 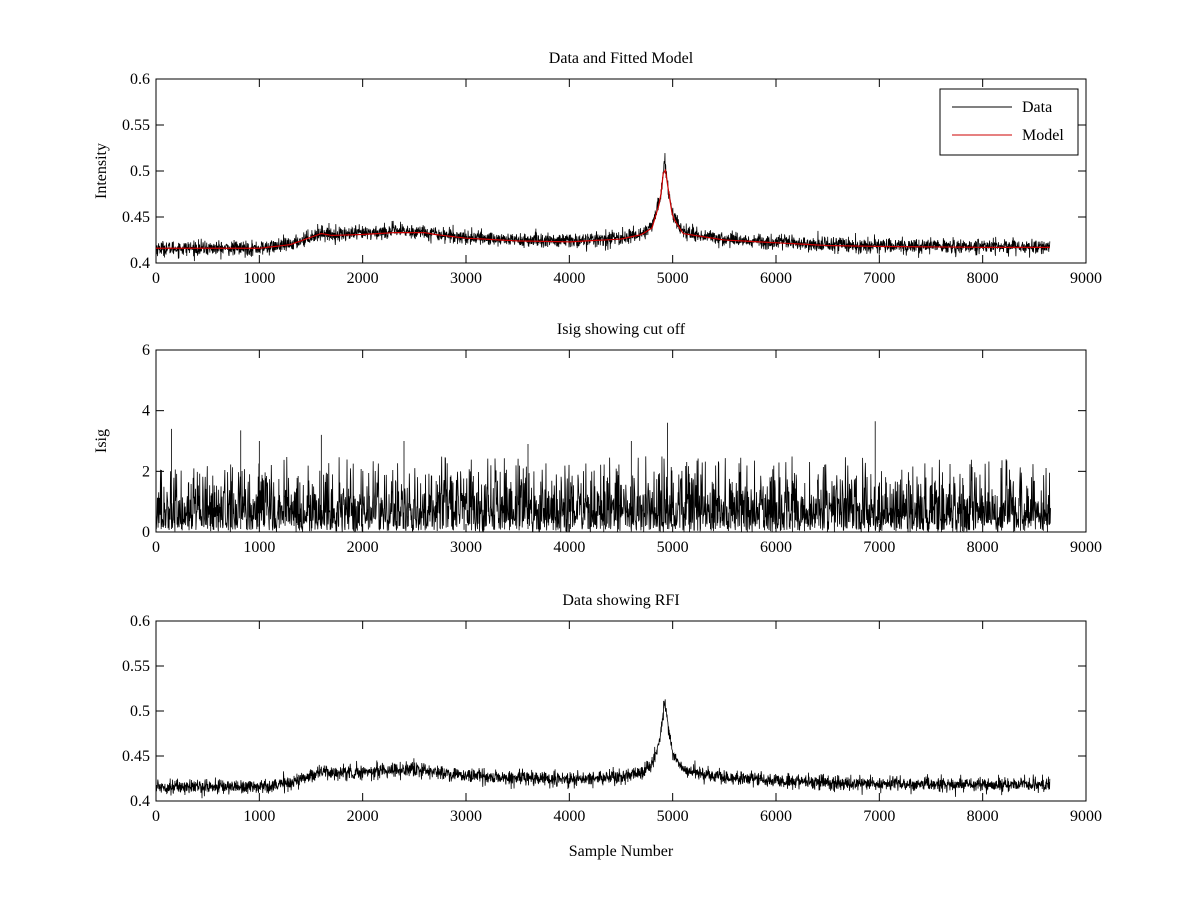 I want to click on y-tick-label: 2, so click(x=146, y=471).